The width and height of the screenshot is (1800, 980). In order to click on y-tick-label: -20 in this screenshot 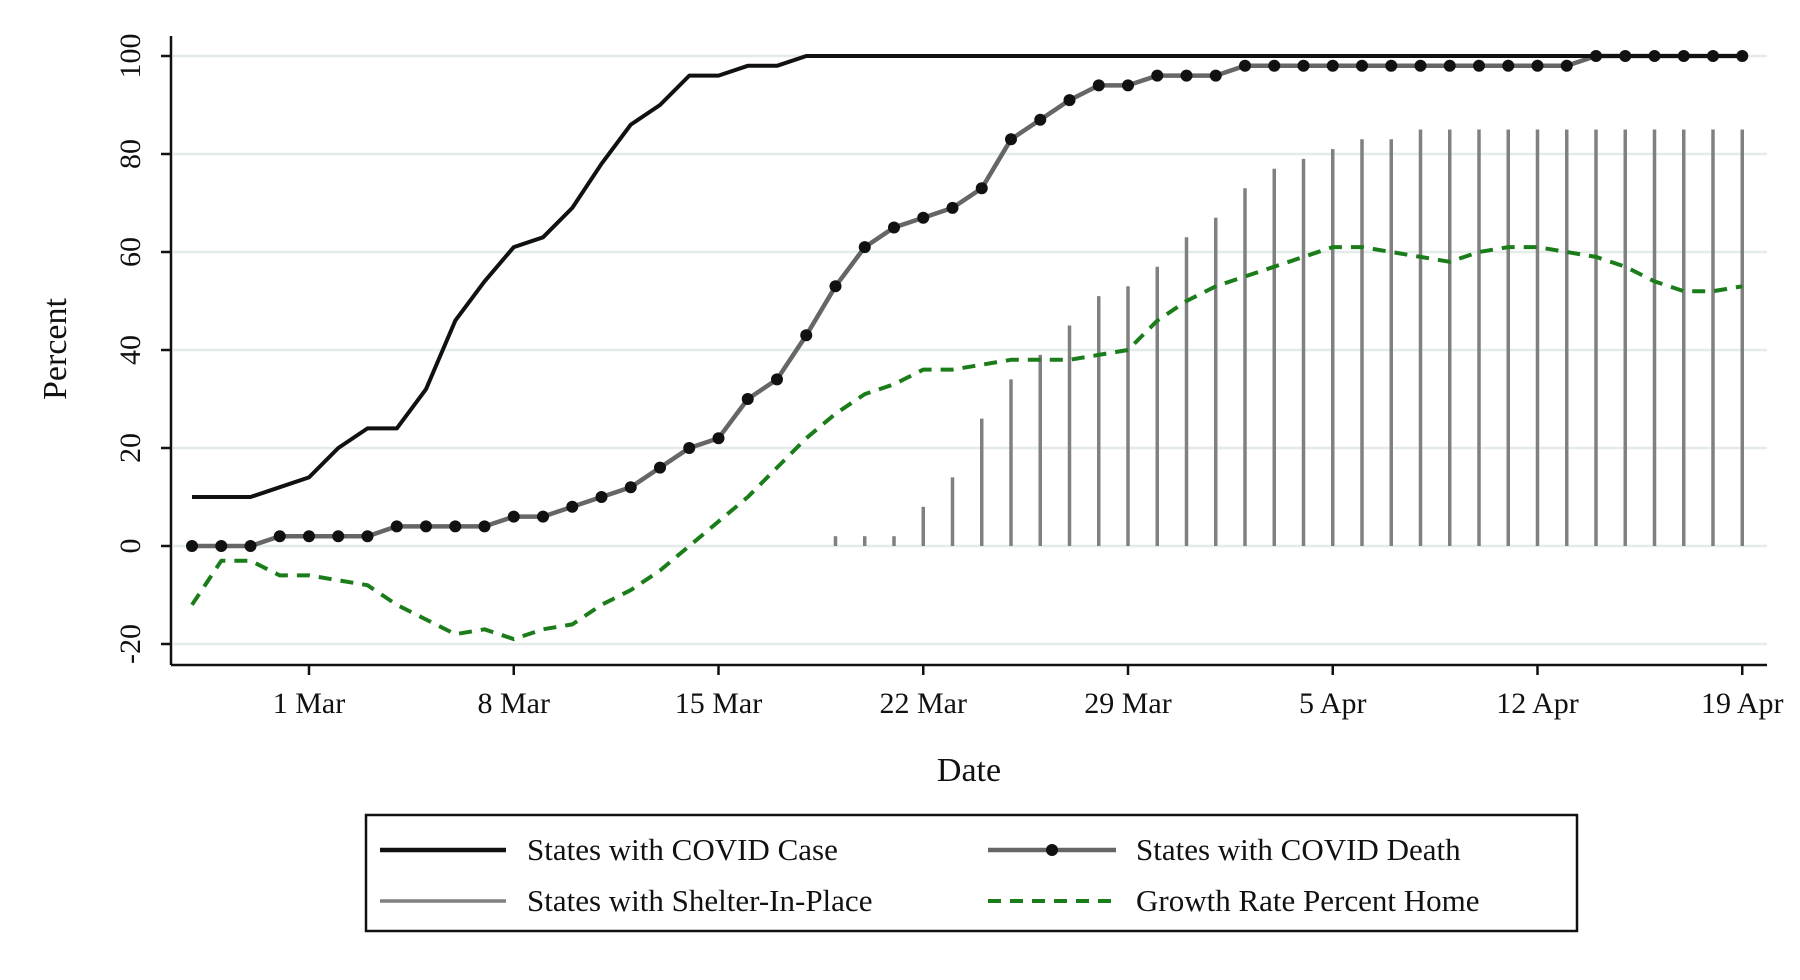, I will do `click(130, 644)`.